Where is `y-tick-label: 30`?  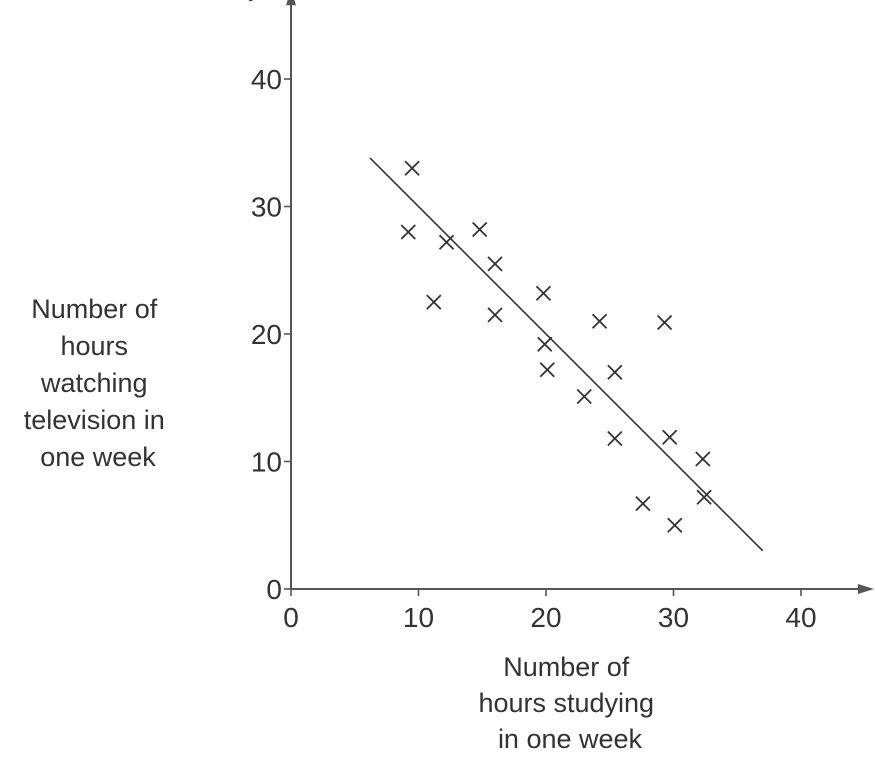 y-tick-label: 30 is located at coordinates (266, 207).